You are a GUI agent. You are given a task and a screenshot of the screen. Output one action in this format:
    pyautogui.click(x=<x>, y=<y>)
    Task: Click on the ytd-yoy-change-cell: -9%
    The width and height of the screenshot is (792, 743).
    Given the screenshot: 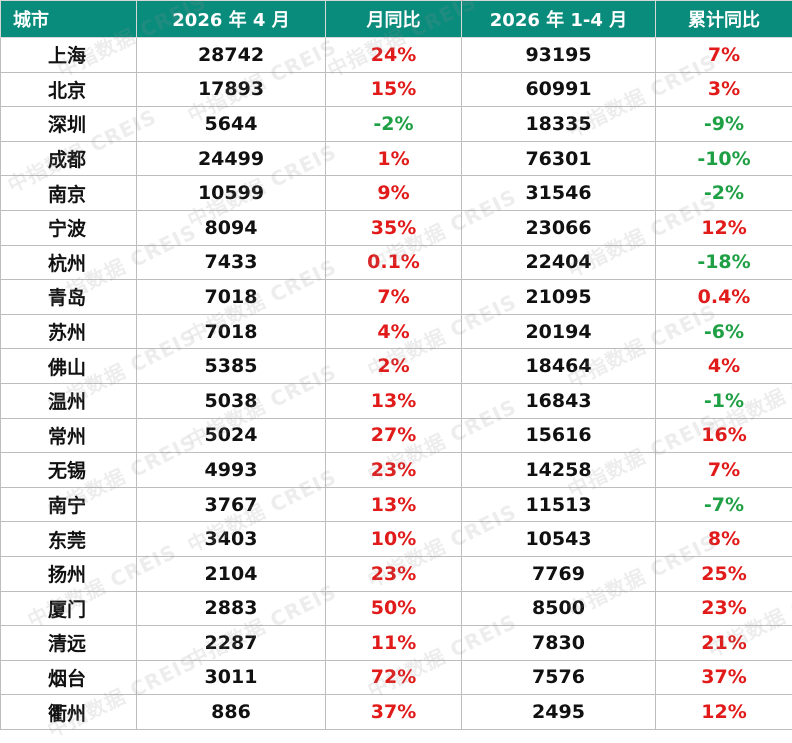 What is the action you would take?
    pyautogui.click(x=724, y=124)
    